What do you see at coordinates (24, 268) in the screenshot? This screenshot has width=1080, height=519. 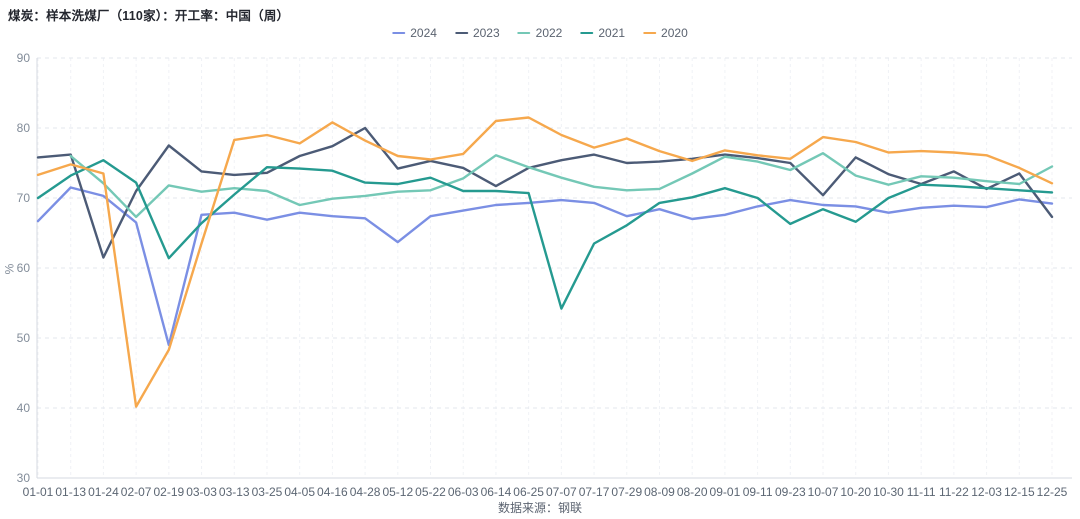 I see `y-axis-tick-label: 60` at bounding box center [24, 268].